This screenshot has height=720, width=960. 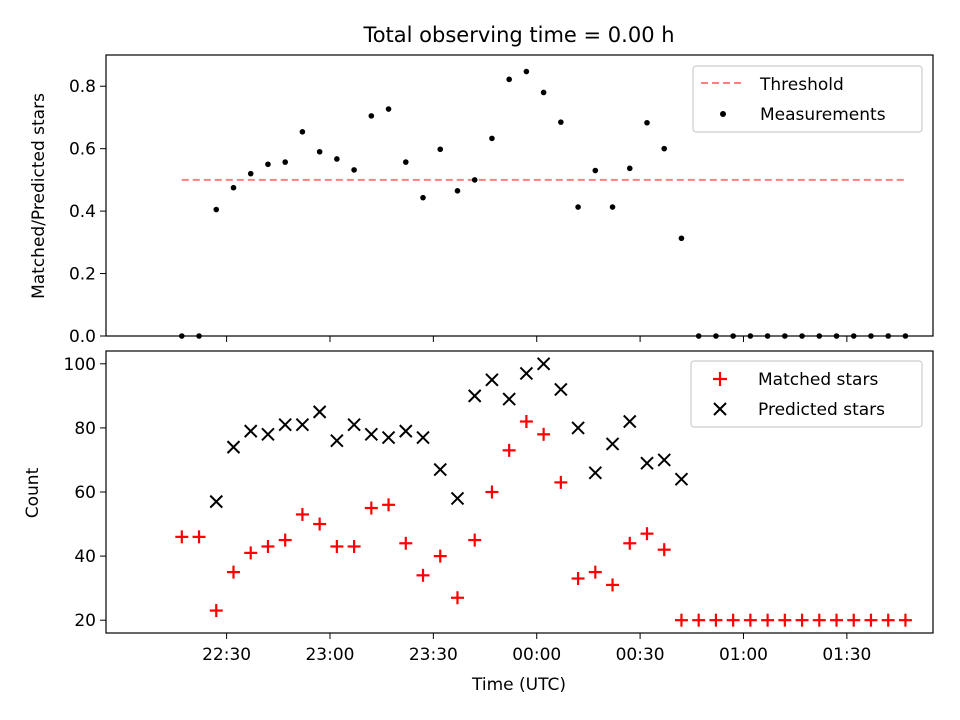 I want to click on top-ylabel: Matched/Predicted stars, so click(x=39, y=196).